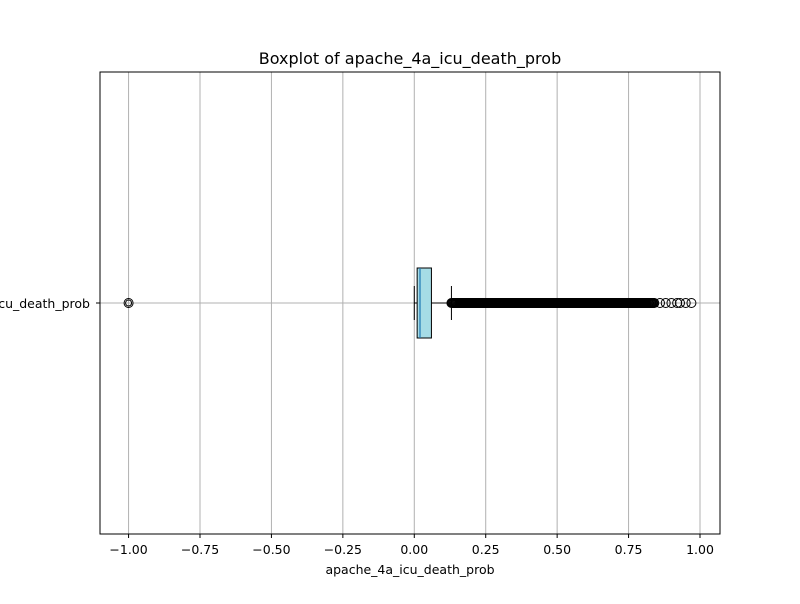  What do you see at coordinates (557, 549) in the screenshot?
I see `x-tick-label: 0.50` at bounding box center [557, 549].